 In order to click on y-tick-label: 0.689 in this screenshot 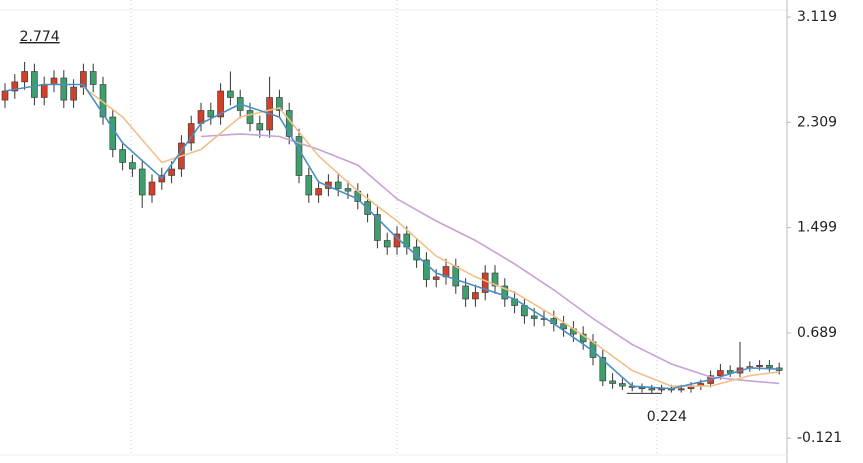, I will do `click(817, 333)`.